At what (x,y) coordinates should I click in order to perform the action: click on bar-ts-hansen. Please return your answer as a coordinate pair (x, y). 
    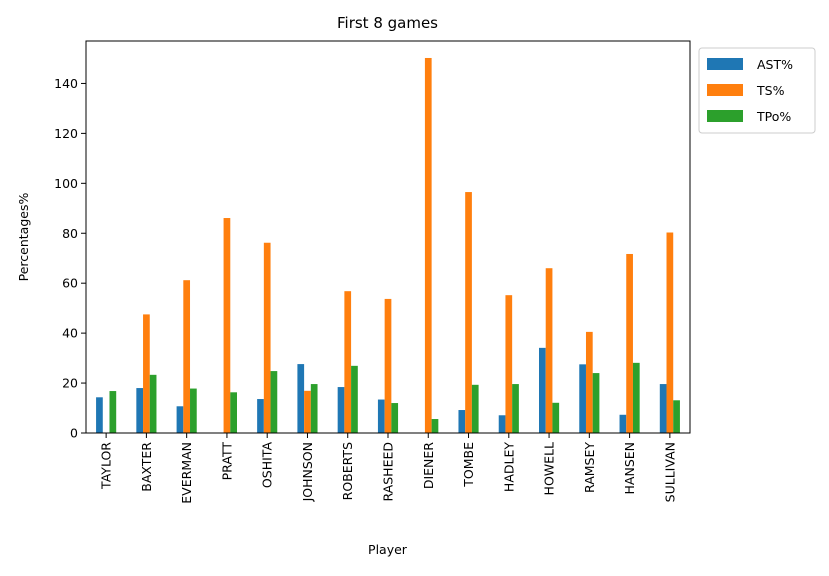
    Looking at the image, I should click on (629, 343).